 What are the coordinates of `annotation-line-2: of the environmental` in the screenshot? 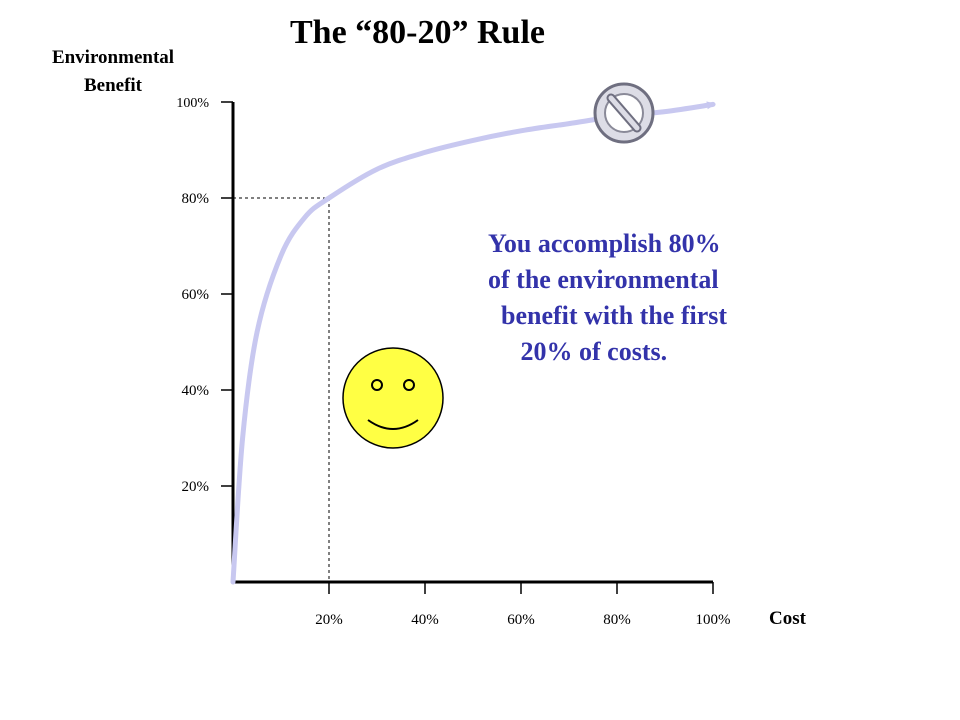 It's located at (603, 279).